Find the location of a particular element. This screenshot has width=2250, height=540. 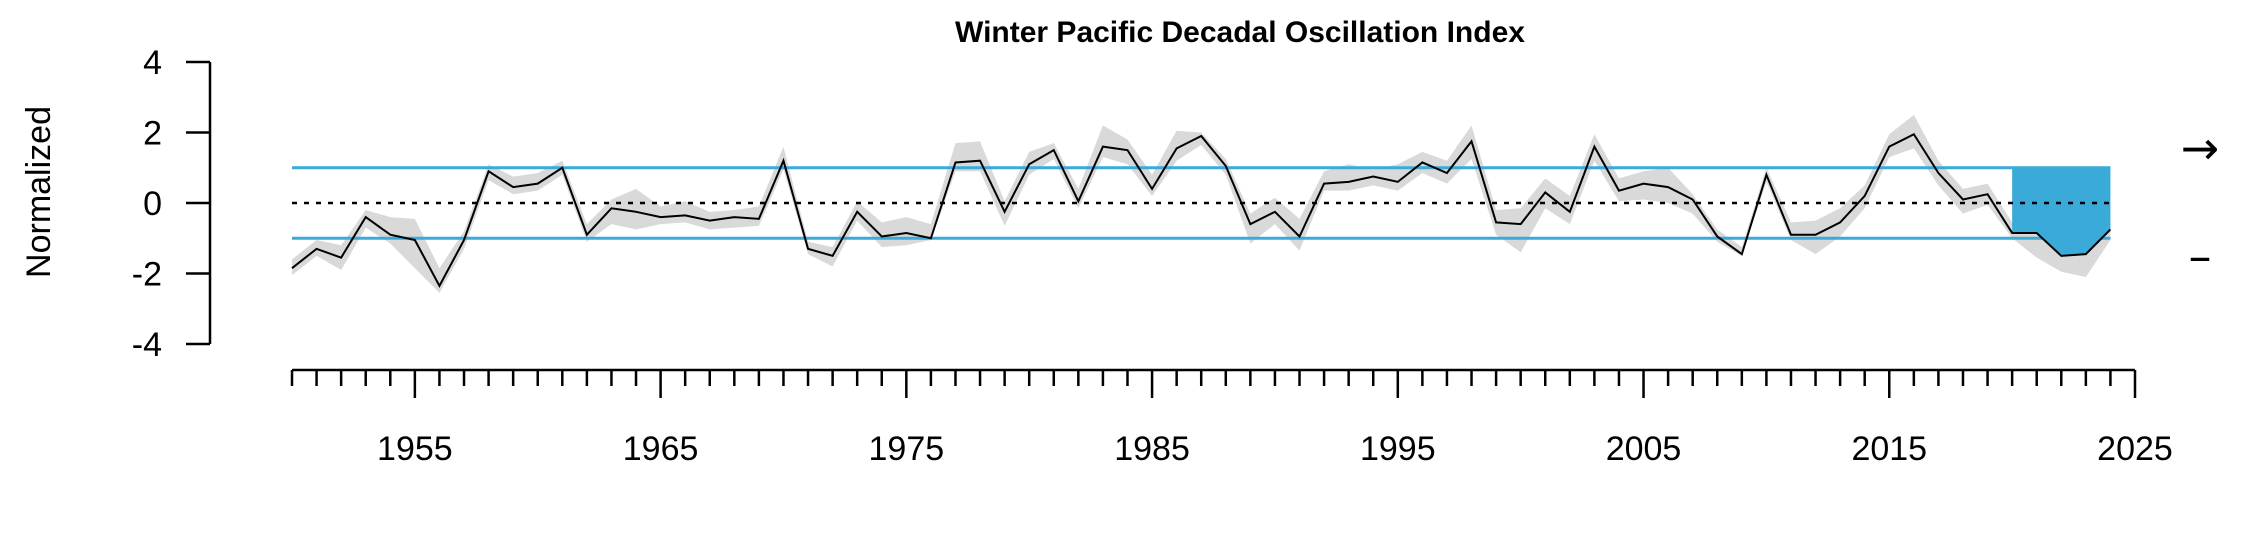

y-axis: 4 2 0 -2 -4 is located at coordinates (172, 204).